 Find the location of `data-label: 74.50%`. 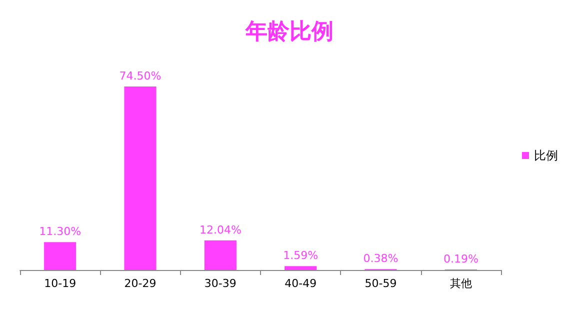

data-label: 74.50% is located at coordinates (140, 76).